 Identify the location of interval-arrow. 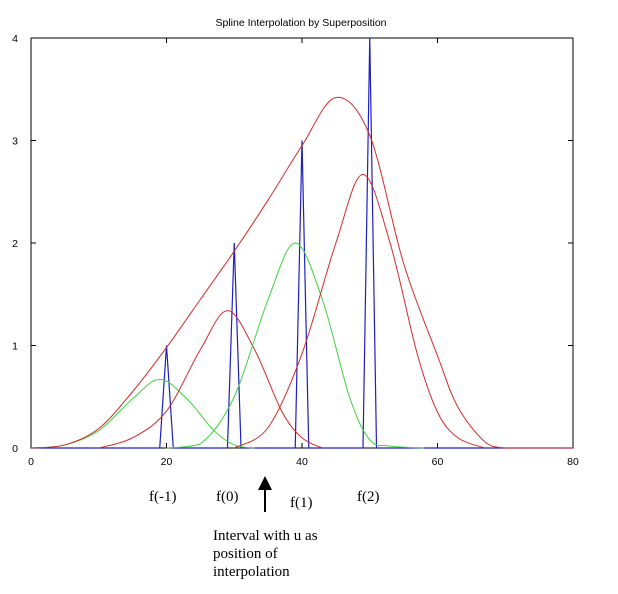
(265, 494).